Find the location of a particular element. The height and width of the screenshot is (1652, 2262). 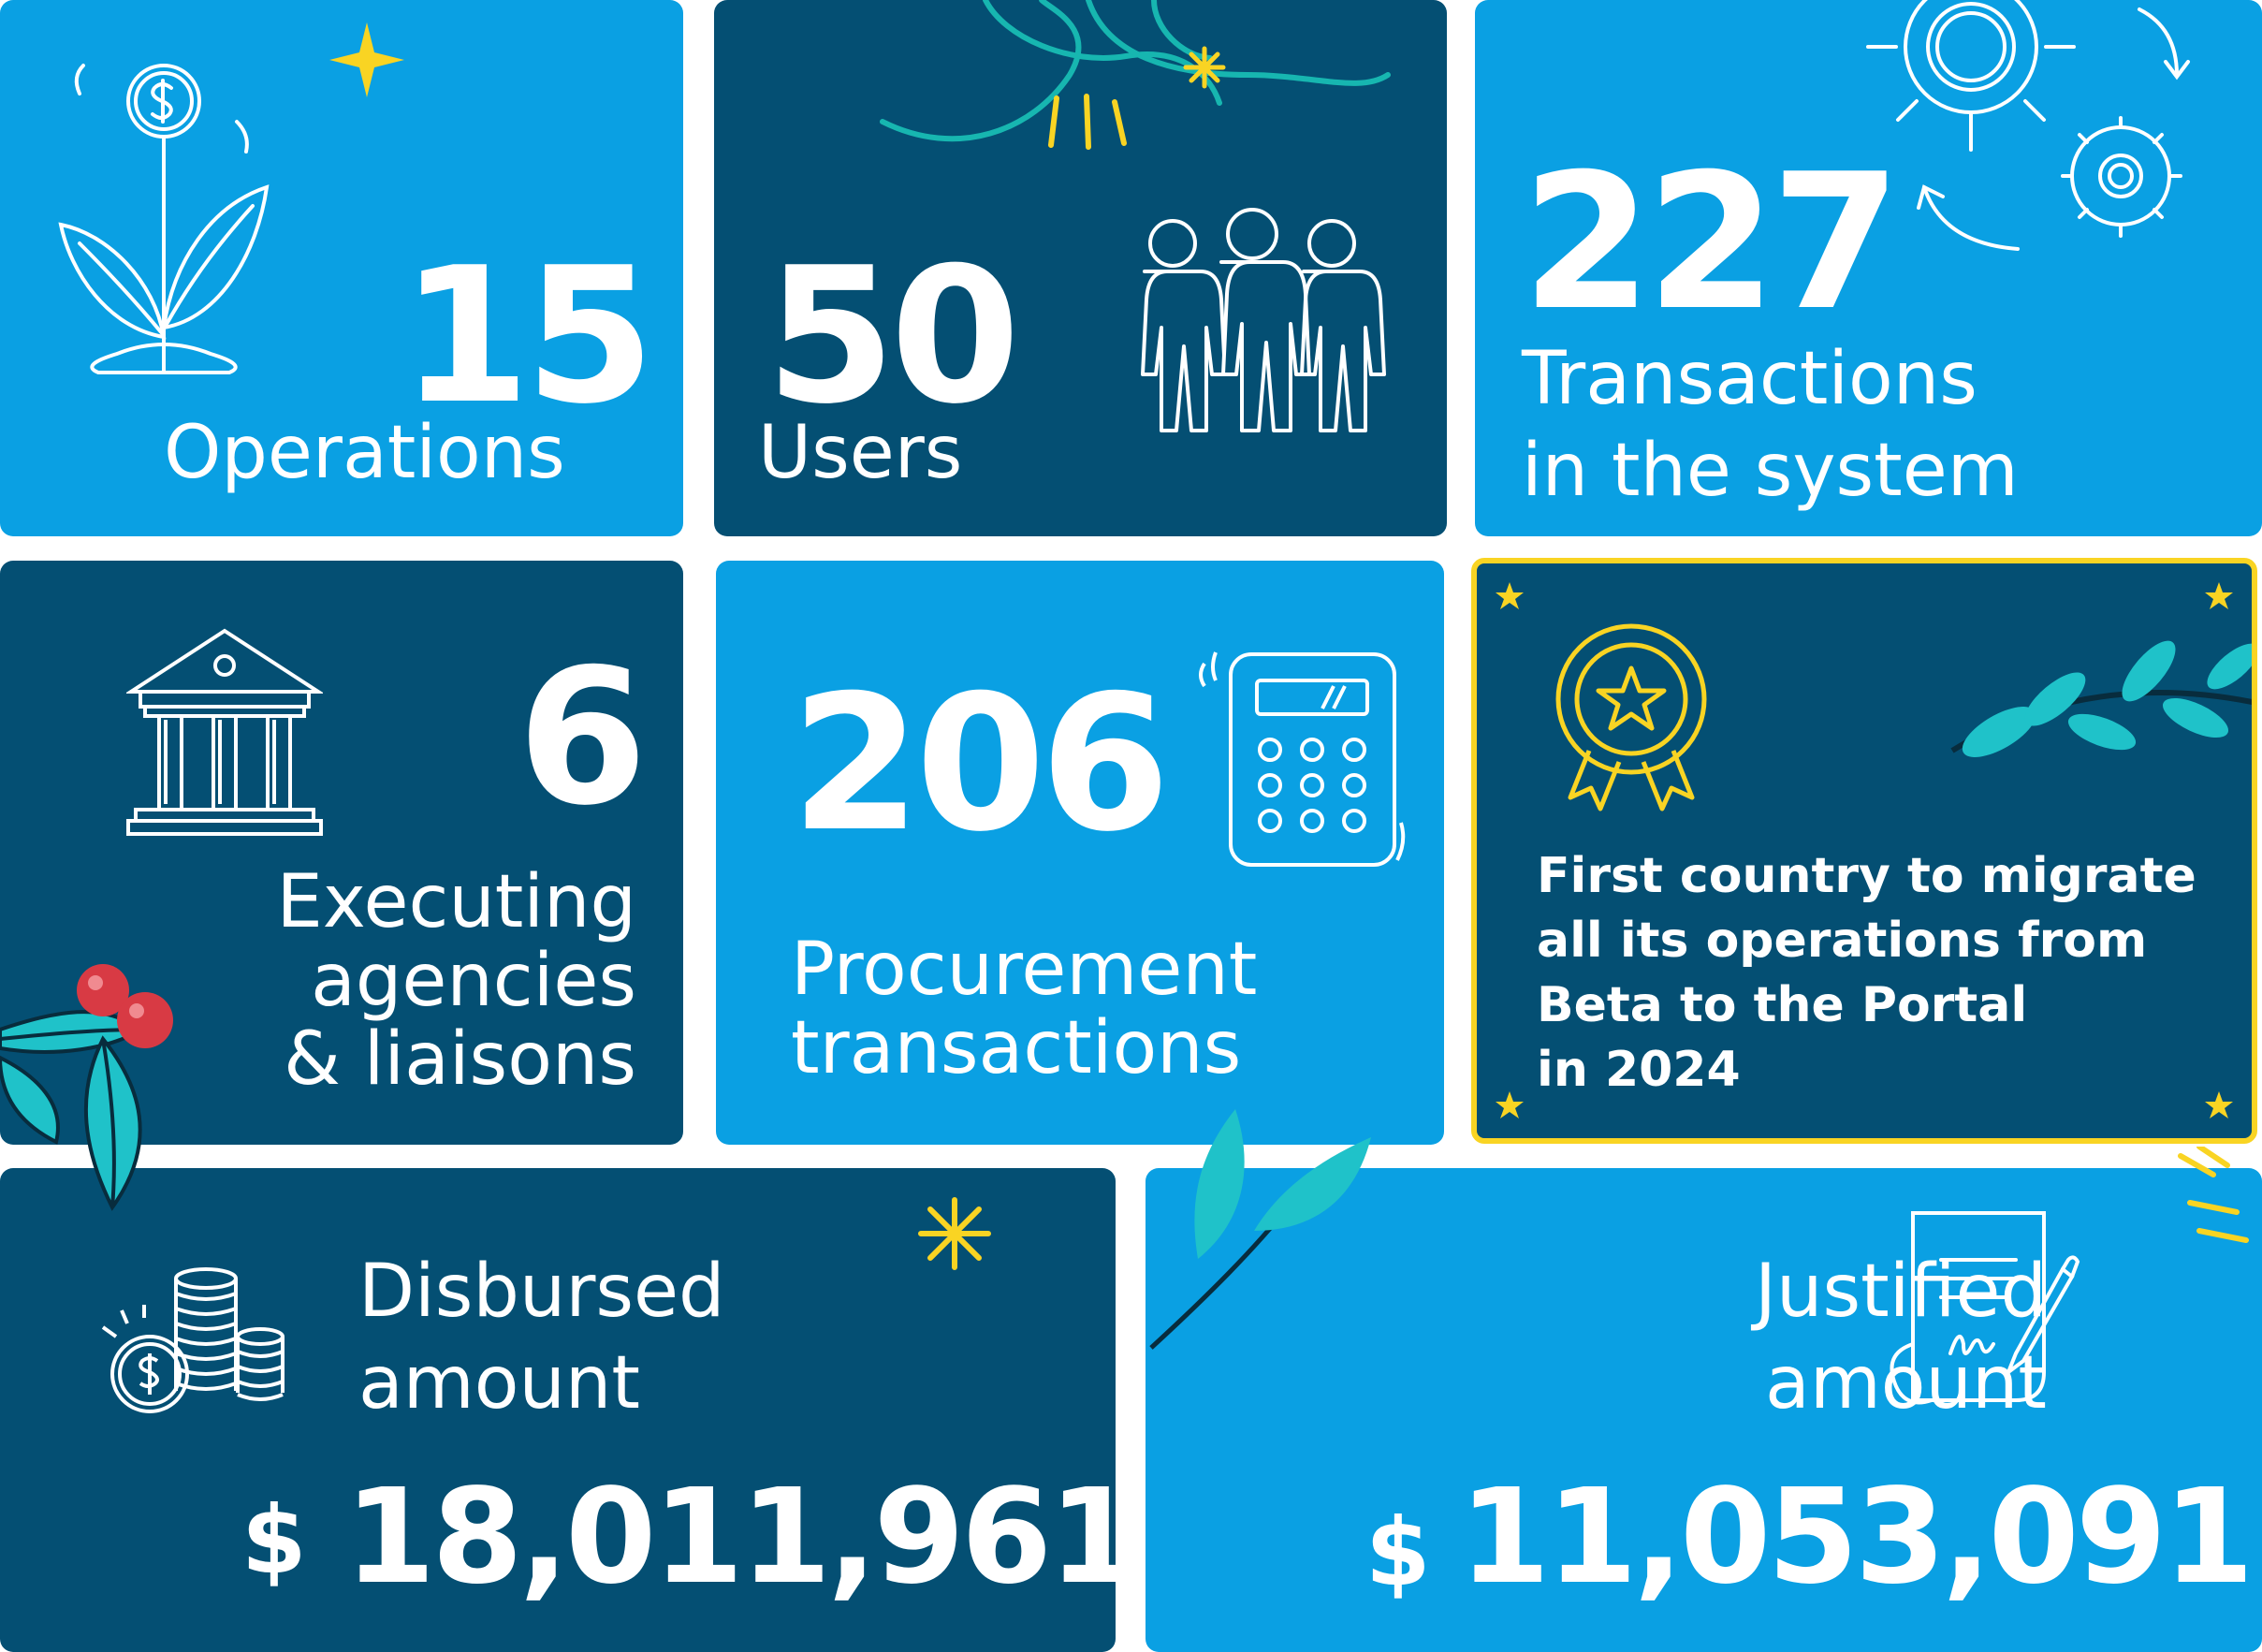

bank-building-icon is located at coordinates (224, 732).